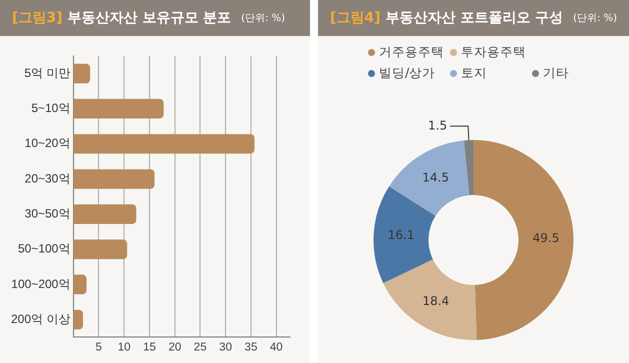 This screenshot has width=629, height=363. I want to click on chart-subtitle: (단위: %), so click(263, 18).